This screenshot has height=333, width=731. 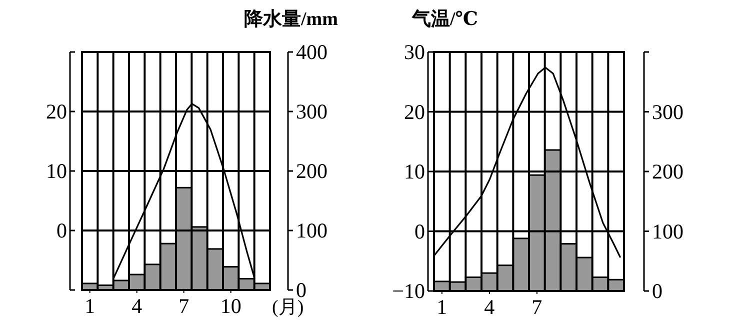 What do you see at coordinates (312, 52) in the screenshot?
I see `y2-tick-label: 400` at bounding box center [312, 52].